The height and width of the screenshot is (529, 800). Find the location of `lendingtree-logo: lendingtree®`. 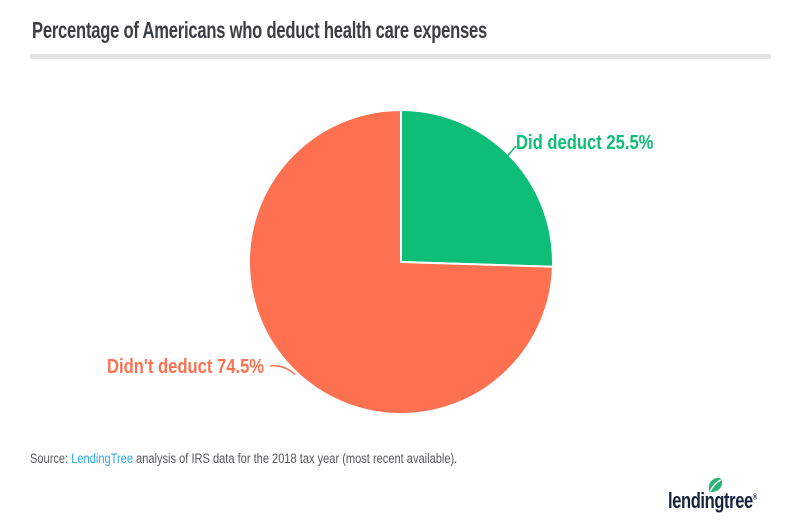

lendingtree-logo: lendingtree® is located at coordinates (724, 495).